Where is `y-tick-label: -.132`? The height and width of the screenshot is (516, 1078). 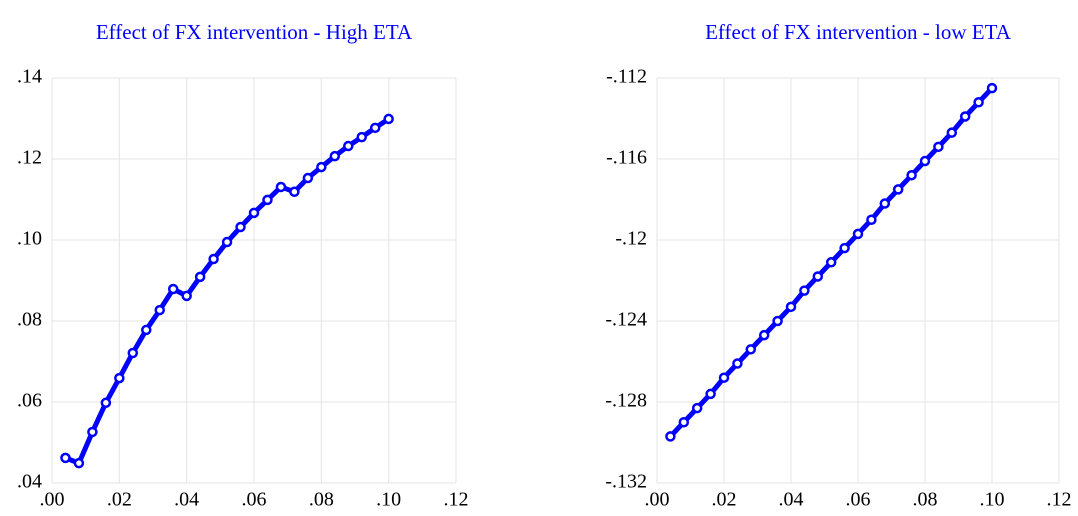
y-tick-label: -.132 is located at coordinates (626, 482).